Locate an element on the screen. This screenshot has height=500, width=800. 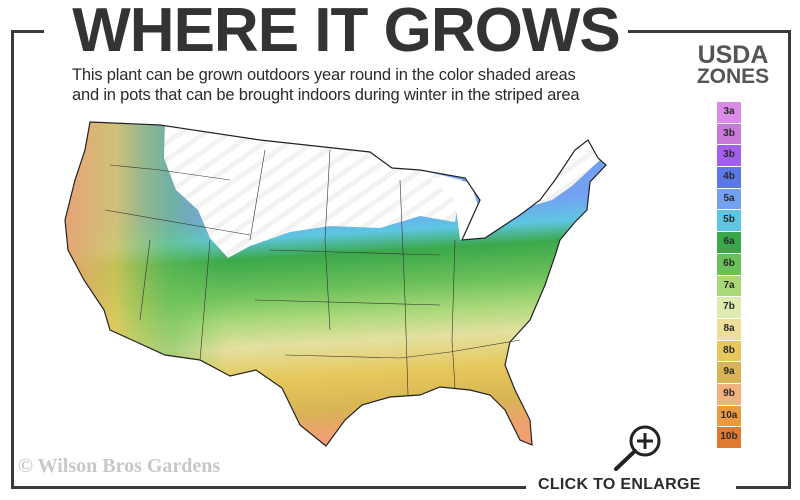
frame-bottom-left is located at coordinates (268, 487).